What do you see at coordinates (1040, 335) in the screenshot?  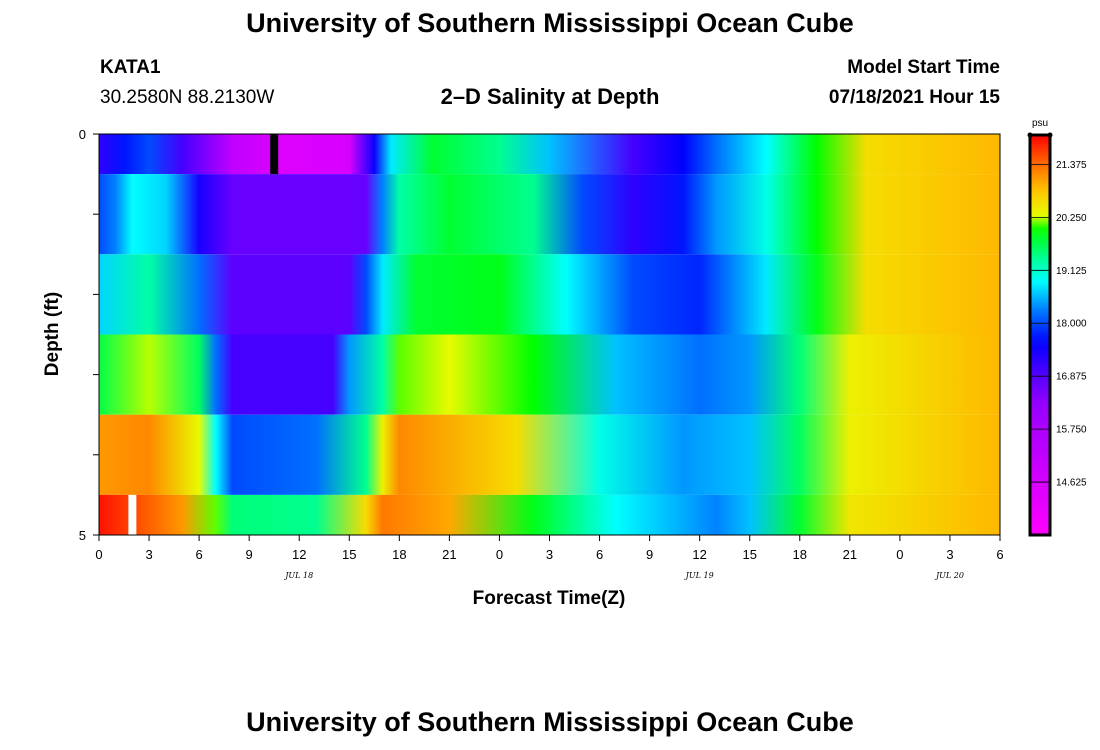 I see `colorbar-scale` at bounding box center [1040, 335].